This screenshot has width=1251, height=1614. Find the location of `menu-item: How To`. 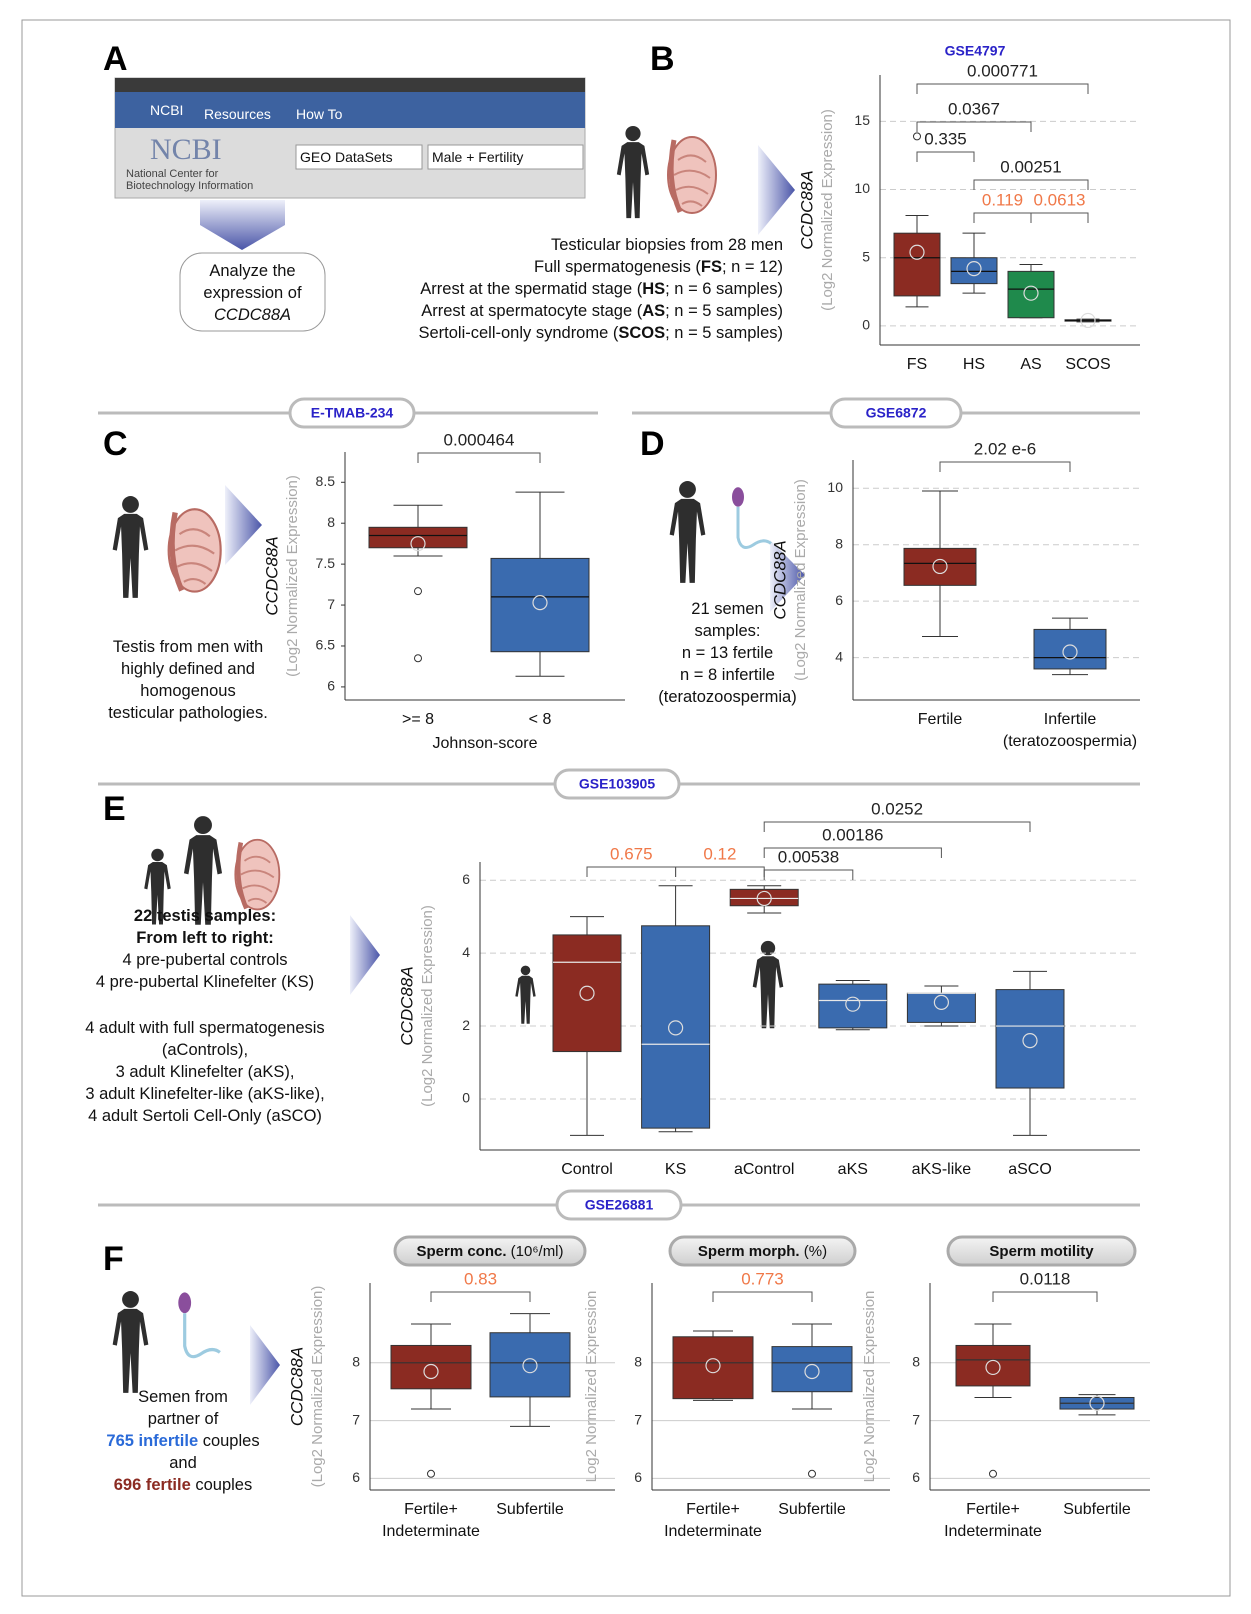

menu-item: How To is located at coordinates (319, 114).